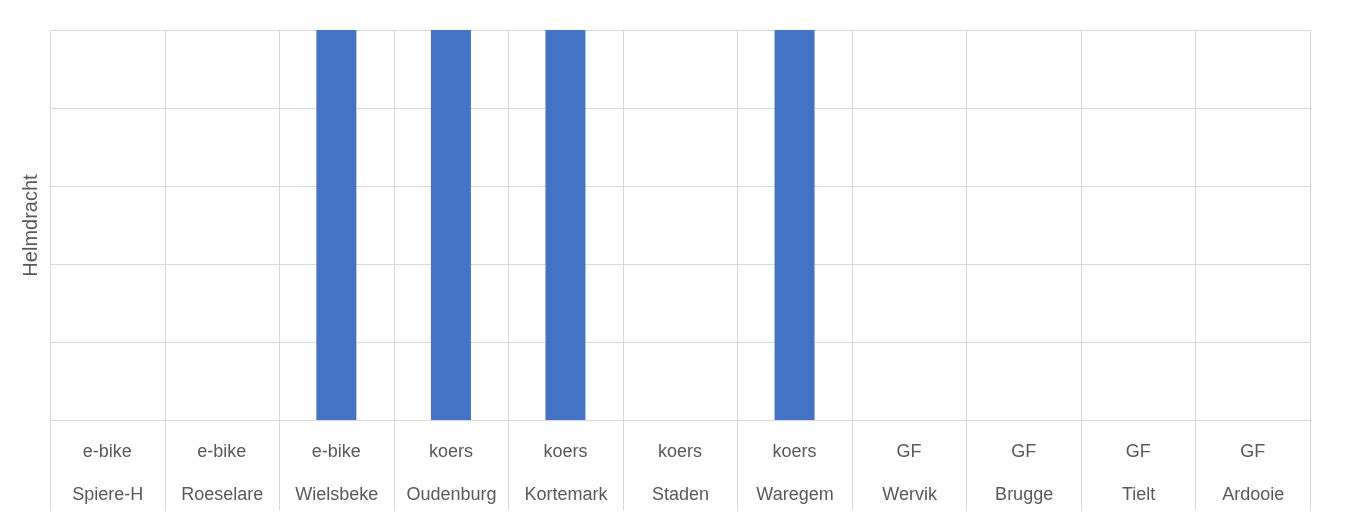  Describe the element at coordinates (337, 493) in the screenshot. I see `x-tick-label: Wielsbeke` at that location.